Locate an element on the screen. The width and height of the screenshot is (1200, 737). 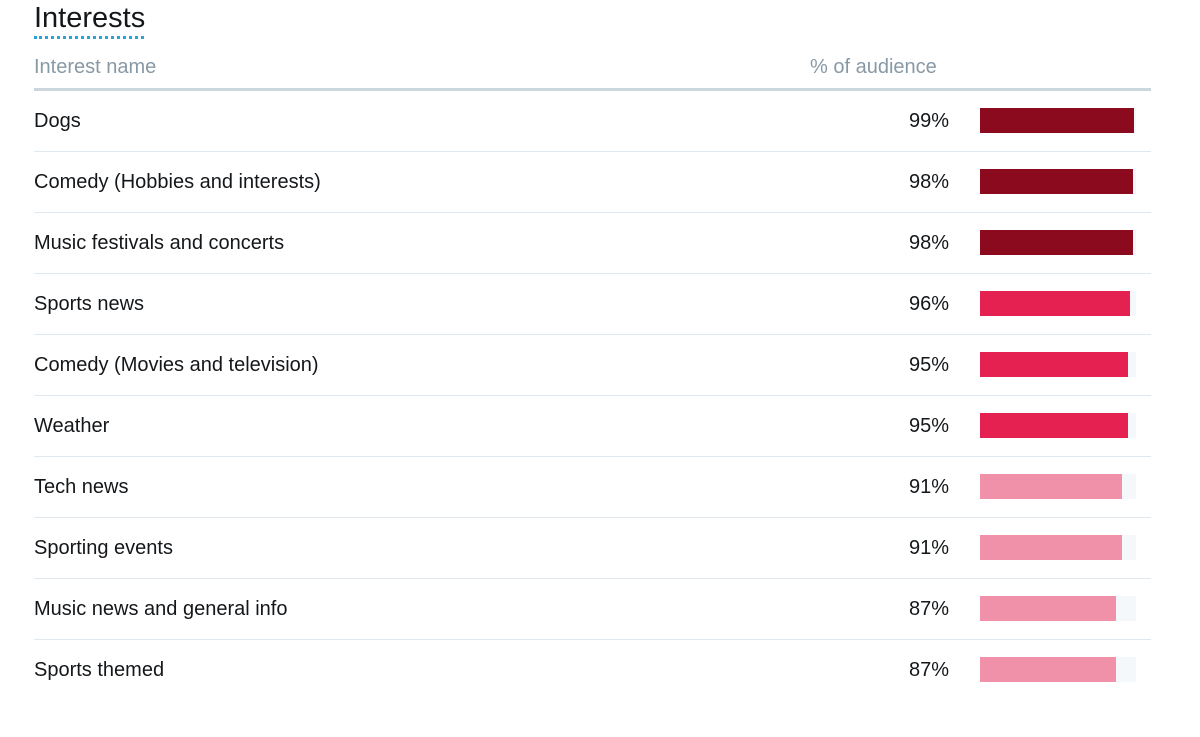
table-row: Sports themed 87% is located at coordinates (592, 670).